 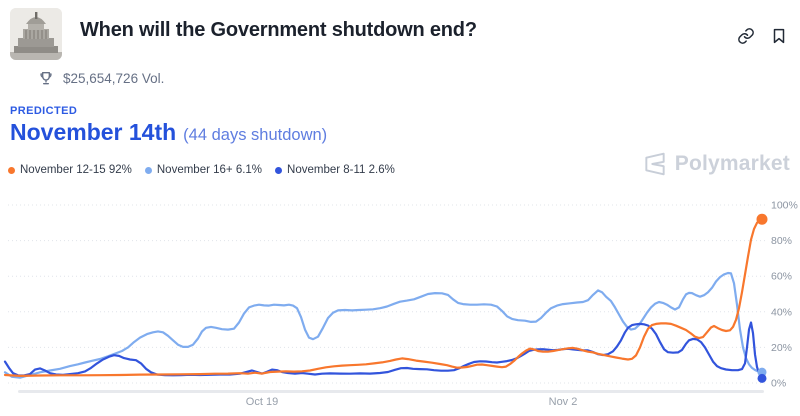 What do you see at coordinates (762, 372) in the screenshot?
I see `series-endpoint-november-16-plus` at bounding box center [762, 372].